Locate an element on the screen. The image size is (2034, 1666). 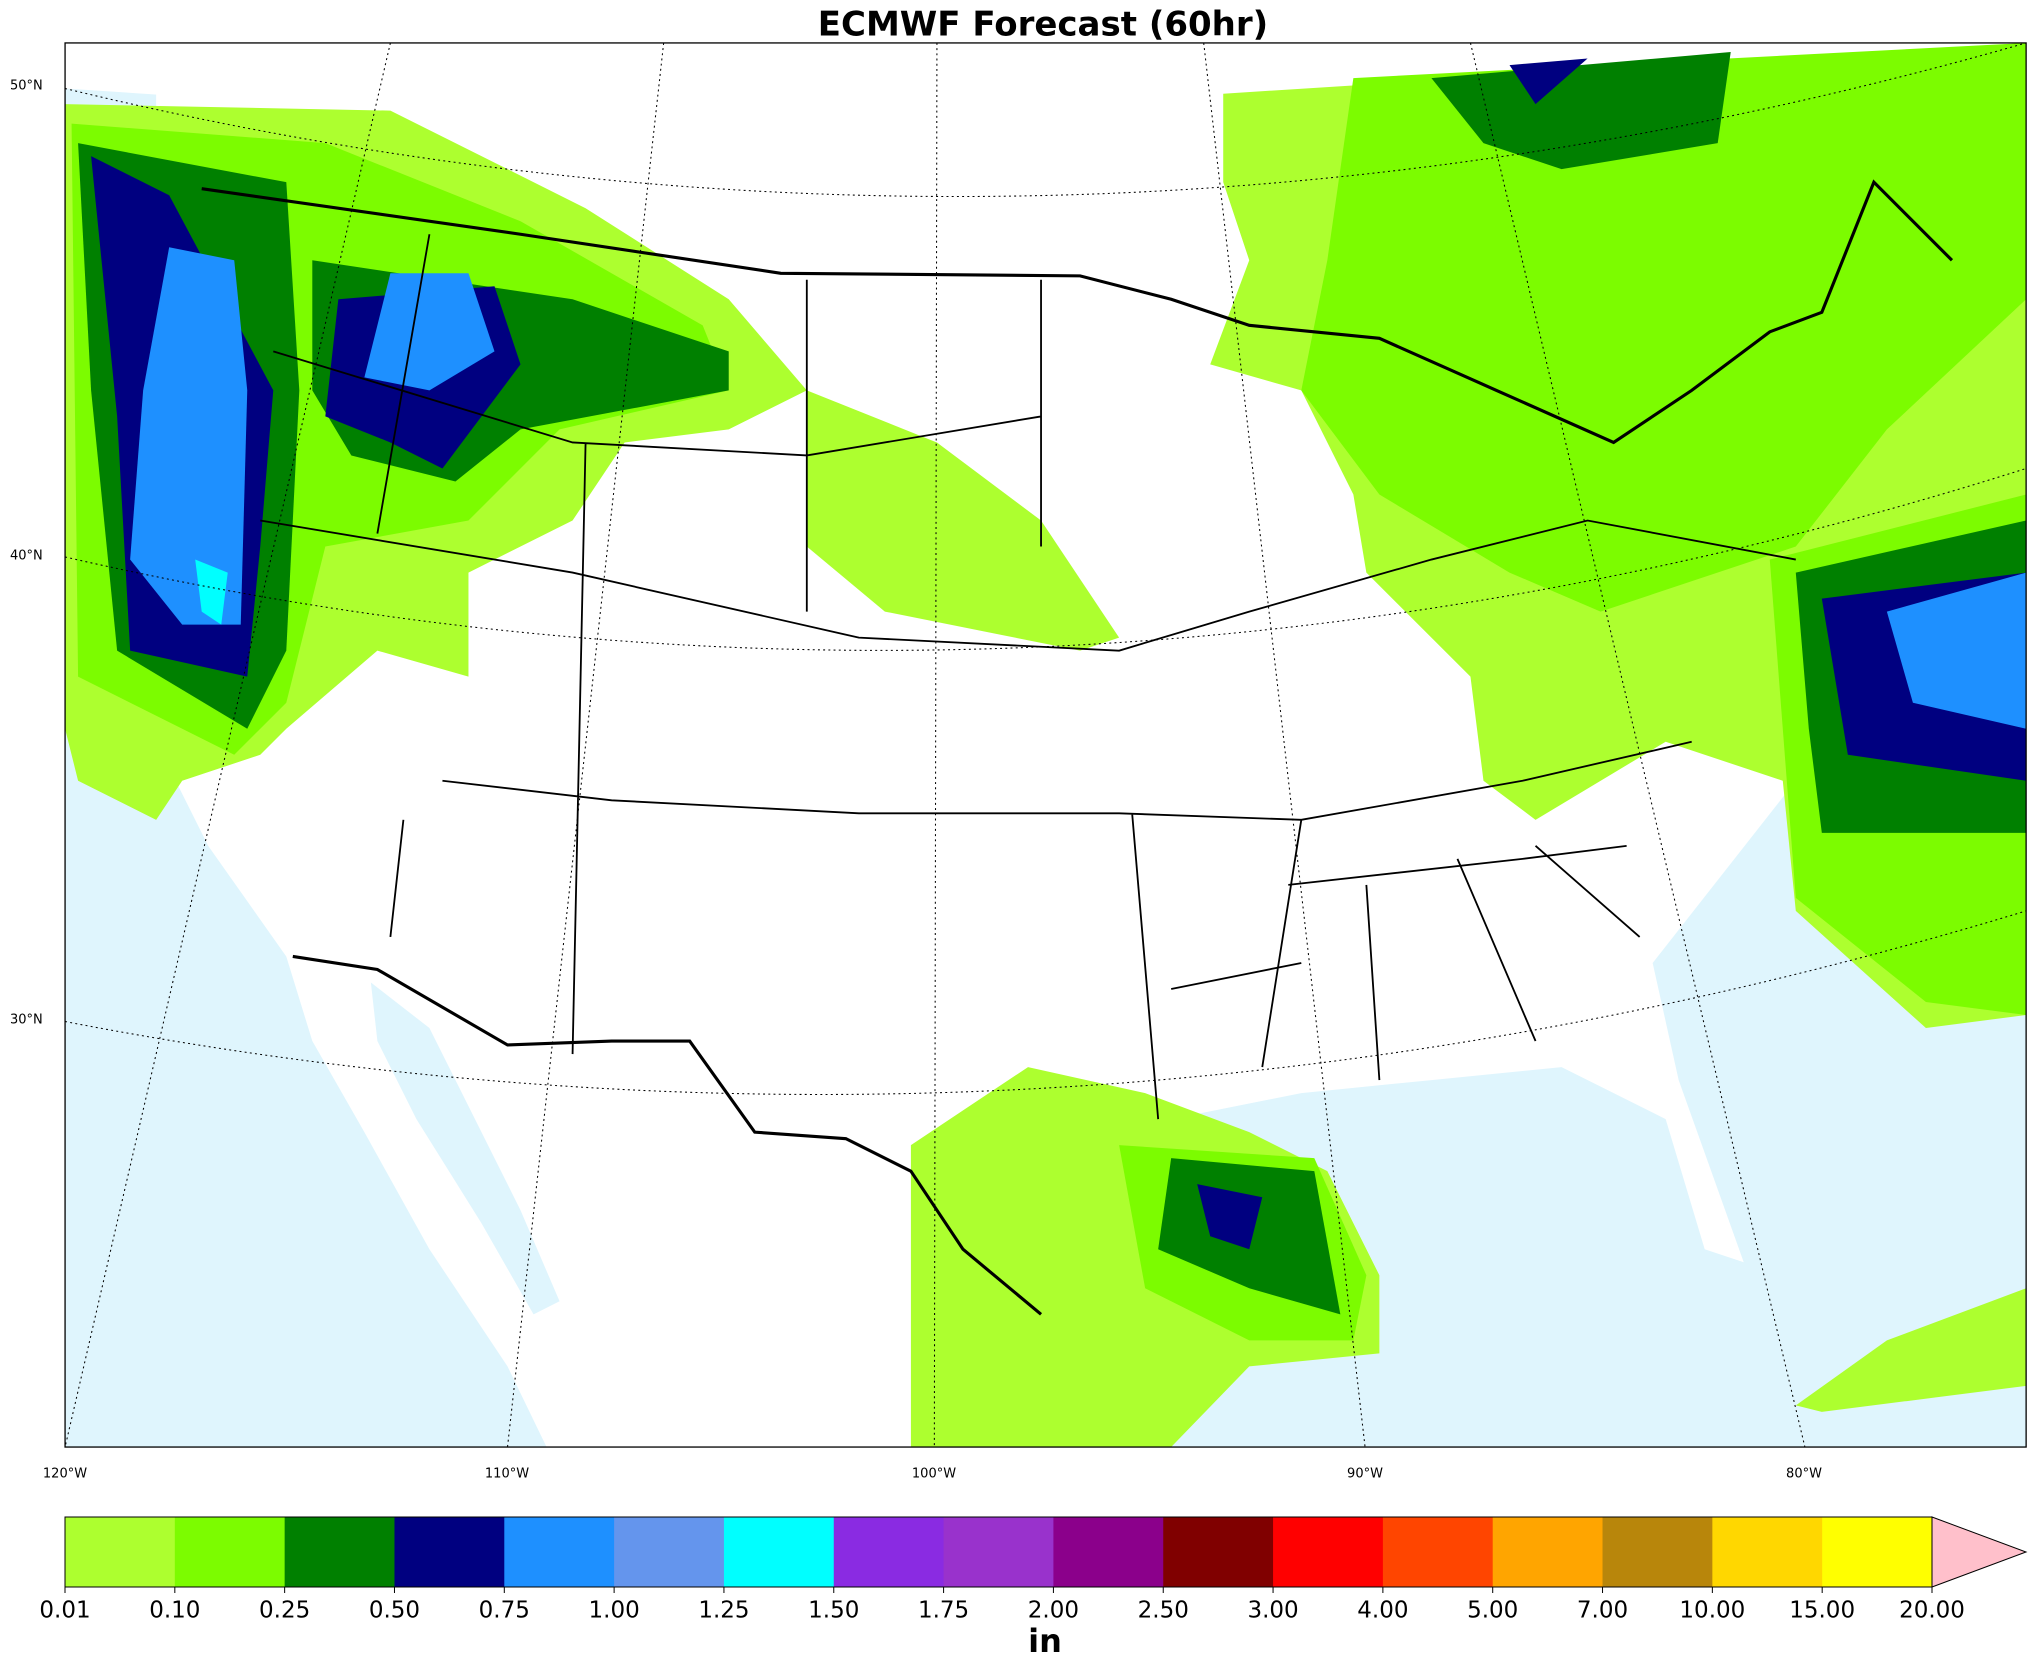
colorbar-tick-label: 1.50 is located at coordinates (833, 1611).